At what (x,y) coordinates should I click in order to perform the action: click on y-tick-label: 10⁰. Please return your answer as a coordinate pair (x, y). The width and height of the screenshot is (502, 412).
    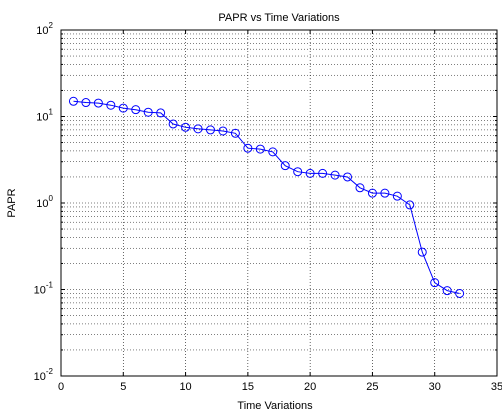
    Looking at the image, I should click on (44, 202).